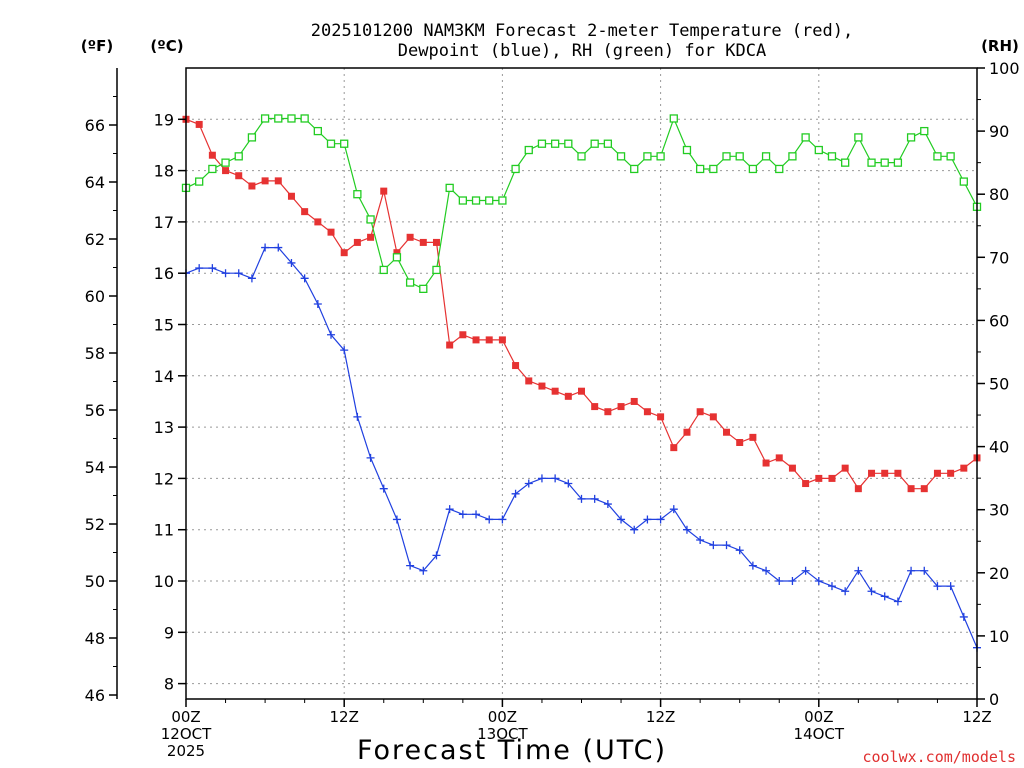  I want to click on celsius-tick-label: 15, so click(164, 325).